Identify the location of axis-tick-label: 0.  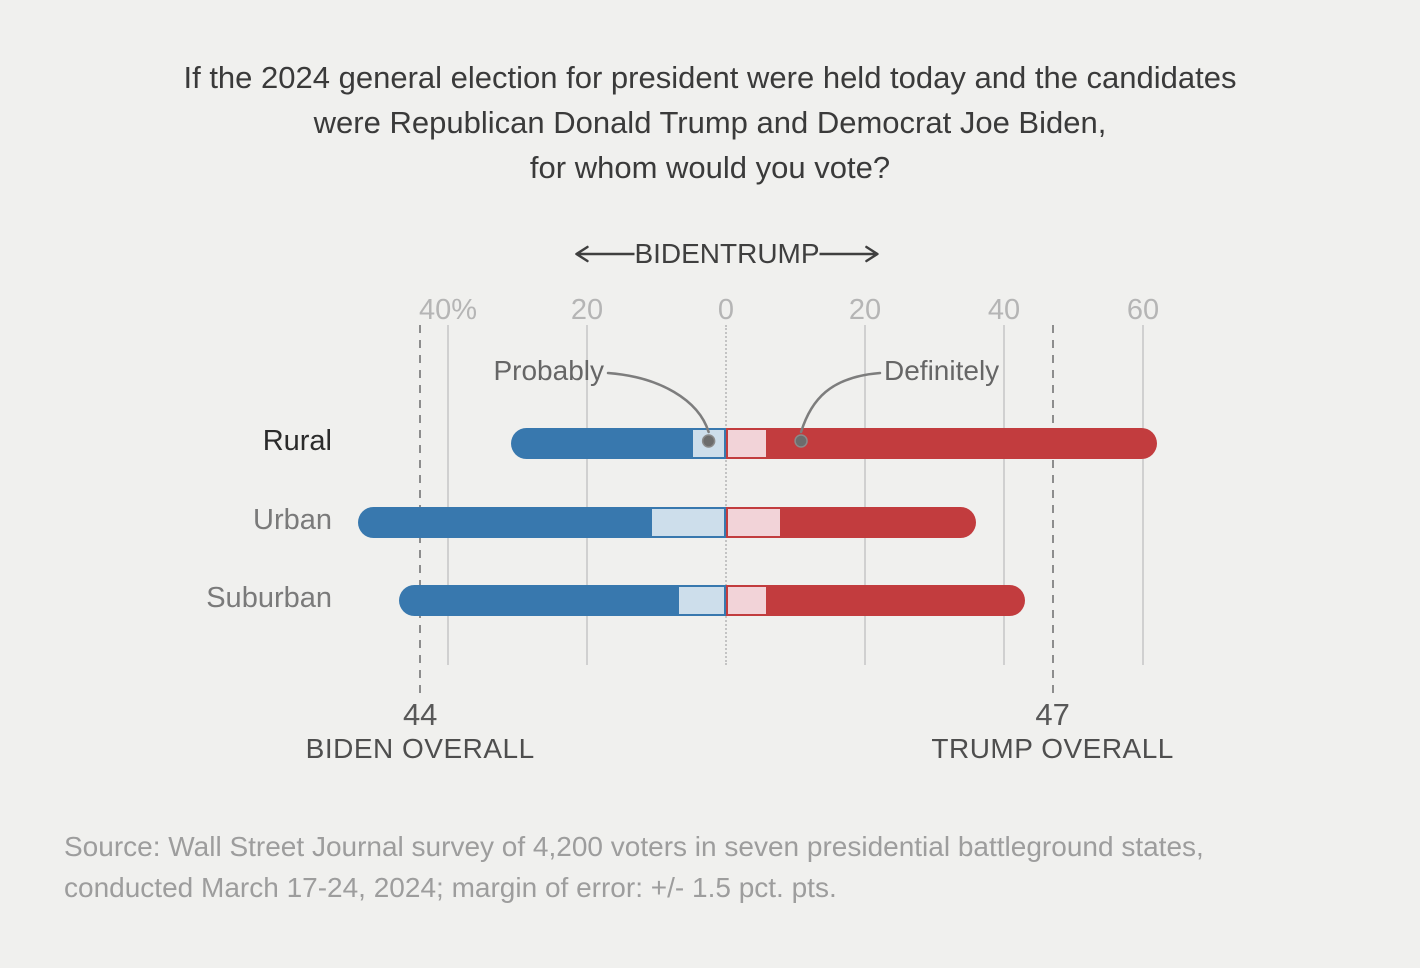
(726, 310).